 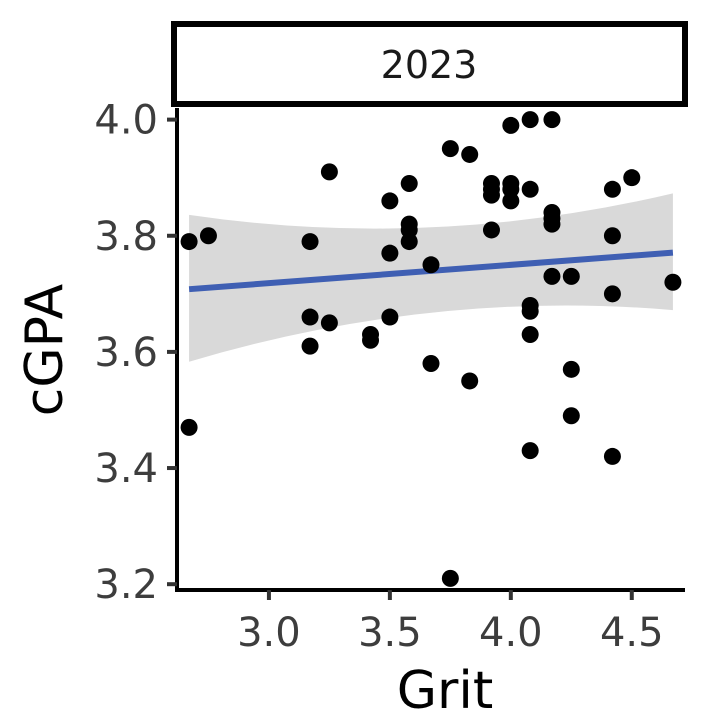 I want to click on y-tick-label: 3.6, so click(x=126, y=353).